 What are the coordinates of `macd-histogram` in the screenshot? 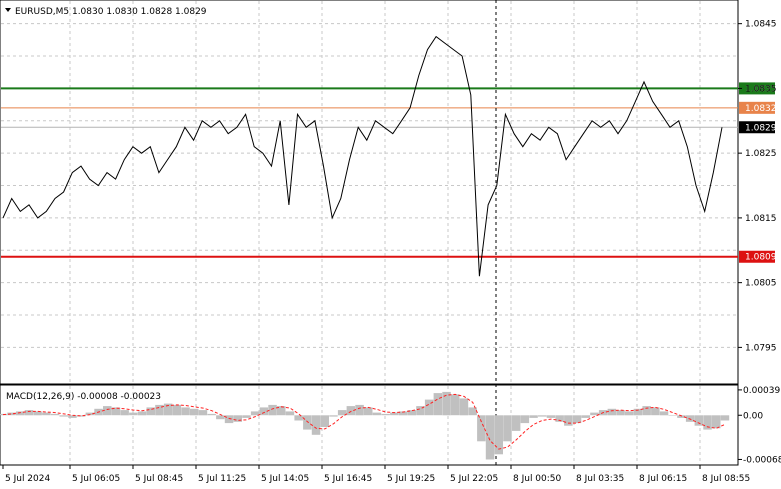 It's located at (365, 425).